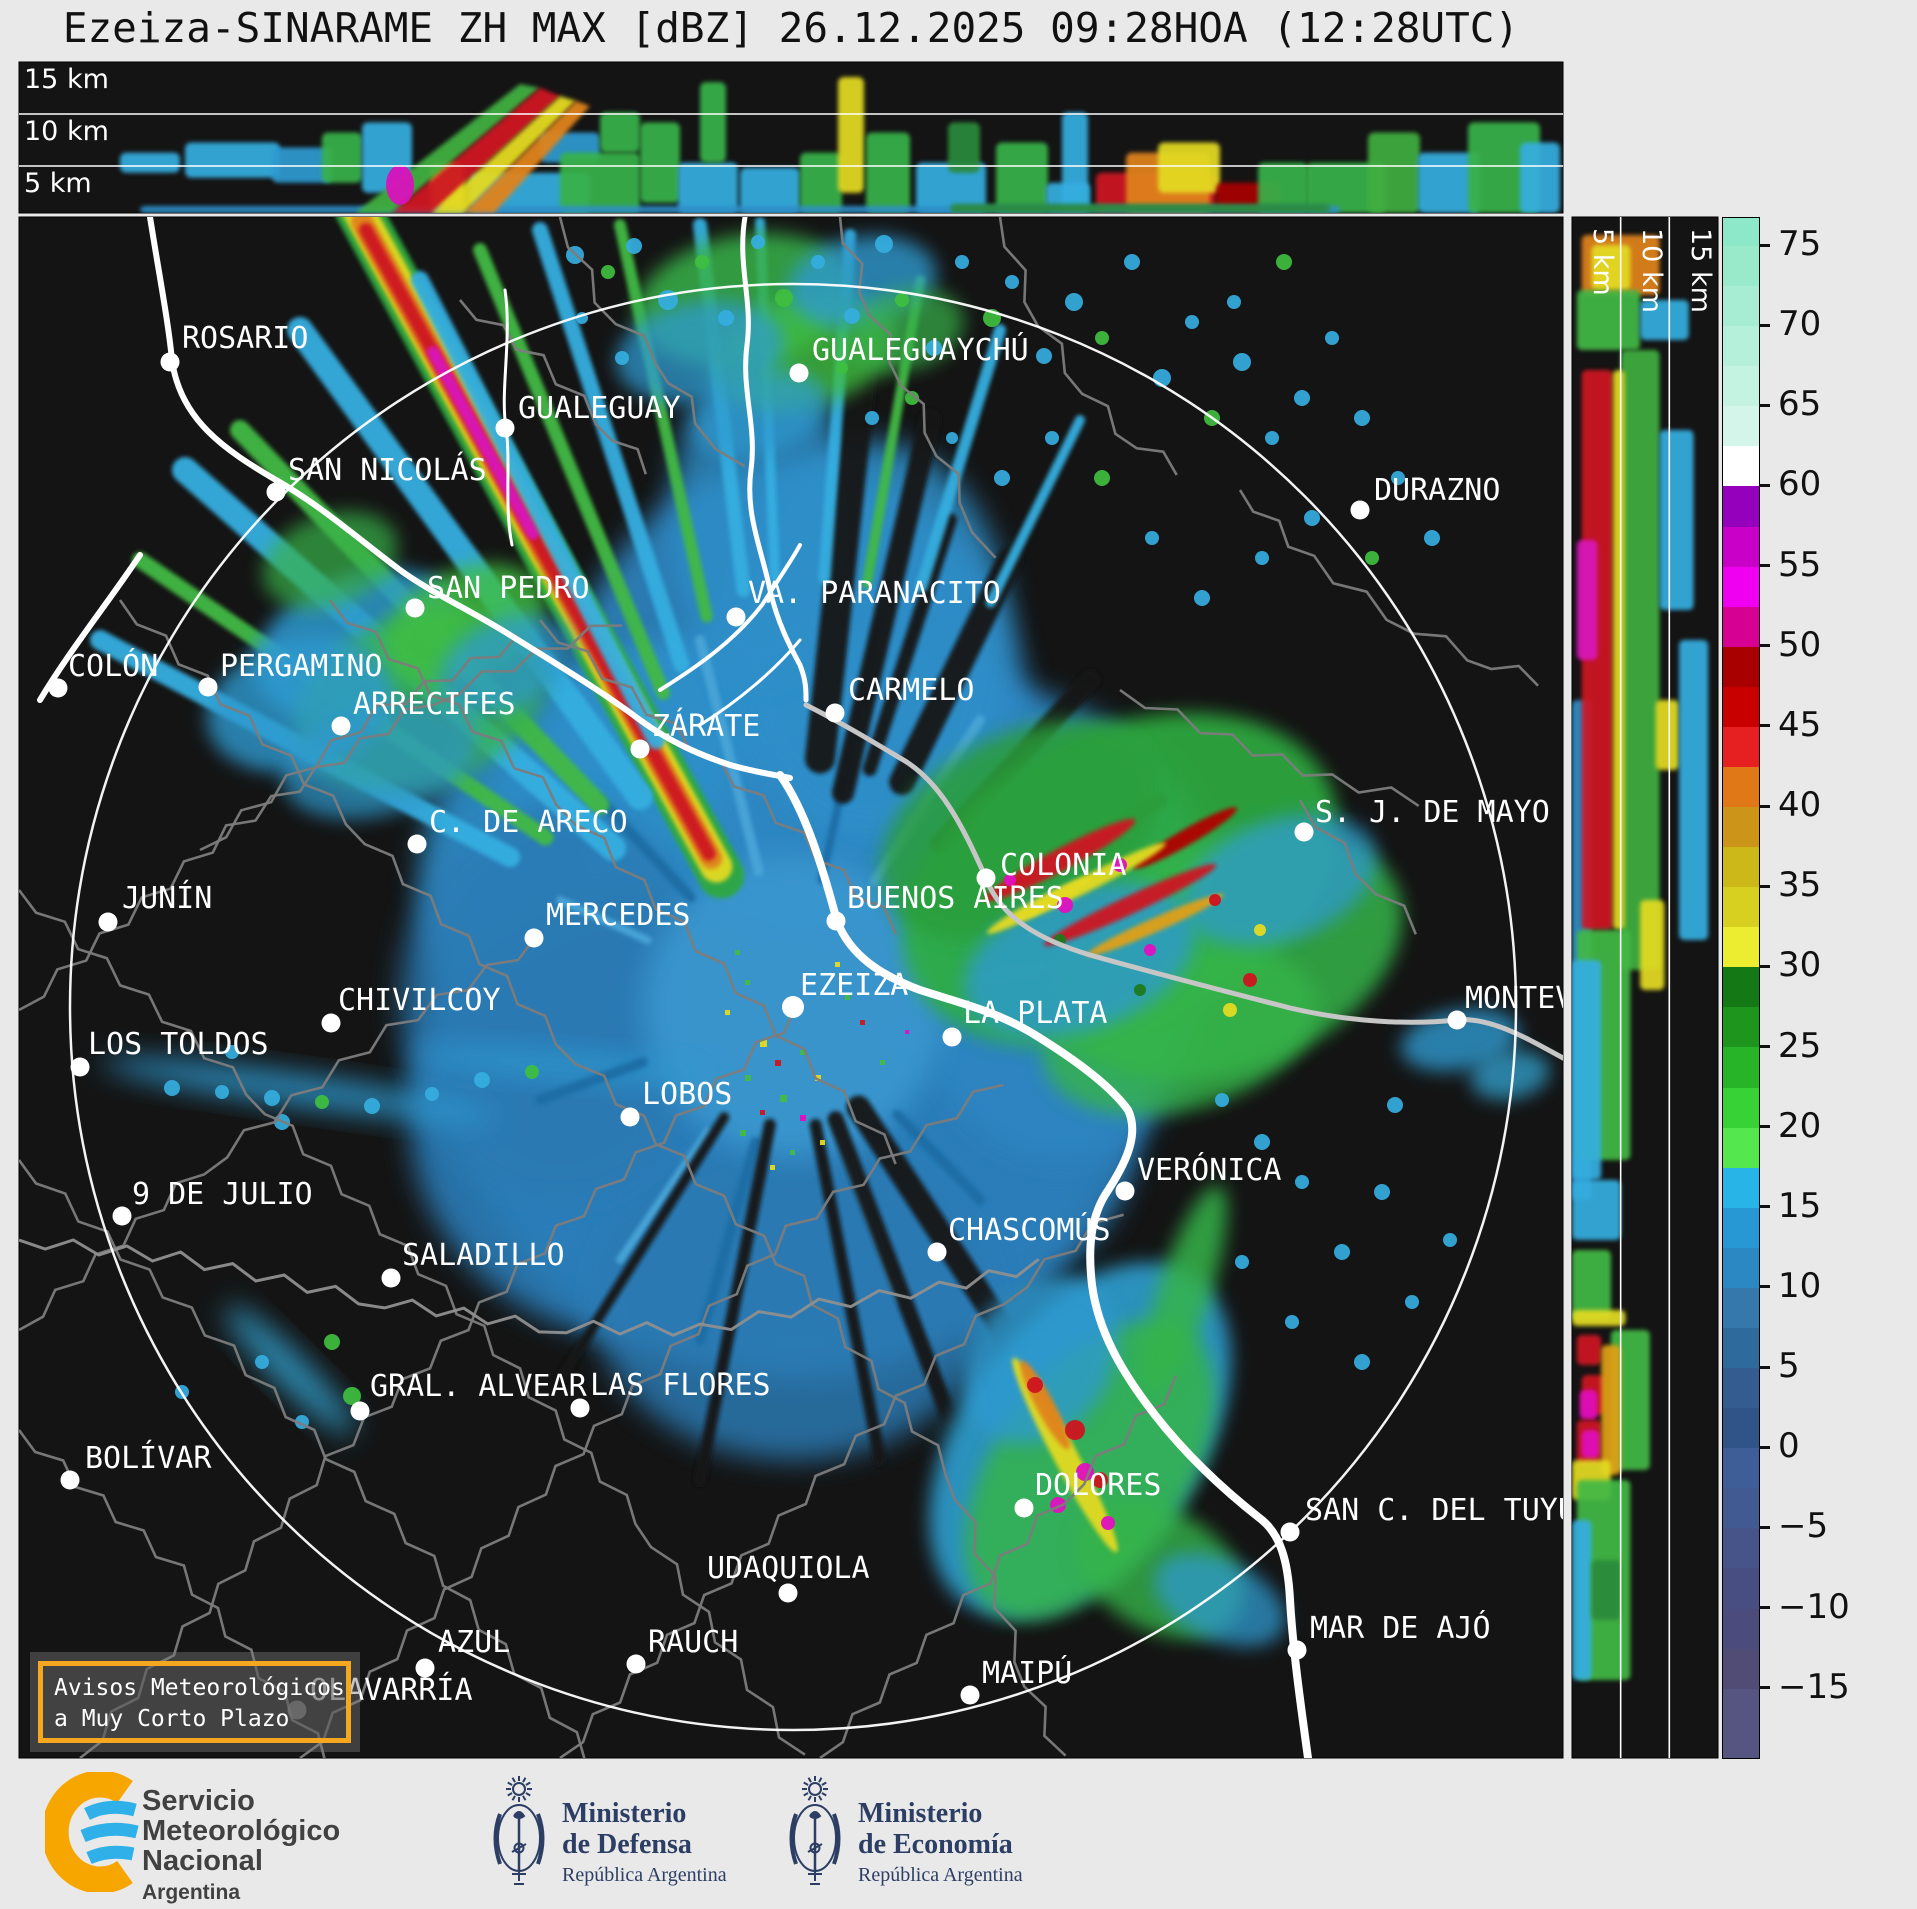 The height and width of the screenshot is (1909, 1917). Describe the element at coordinates (1800, 1125) in the screenshot. I see `colorbar-tick-label: 20` at that location.